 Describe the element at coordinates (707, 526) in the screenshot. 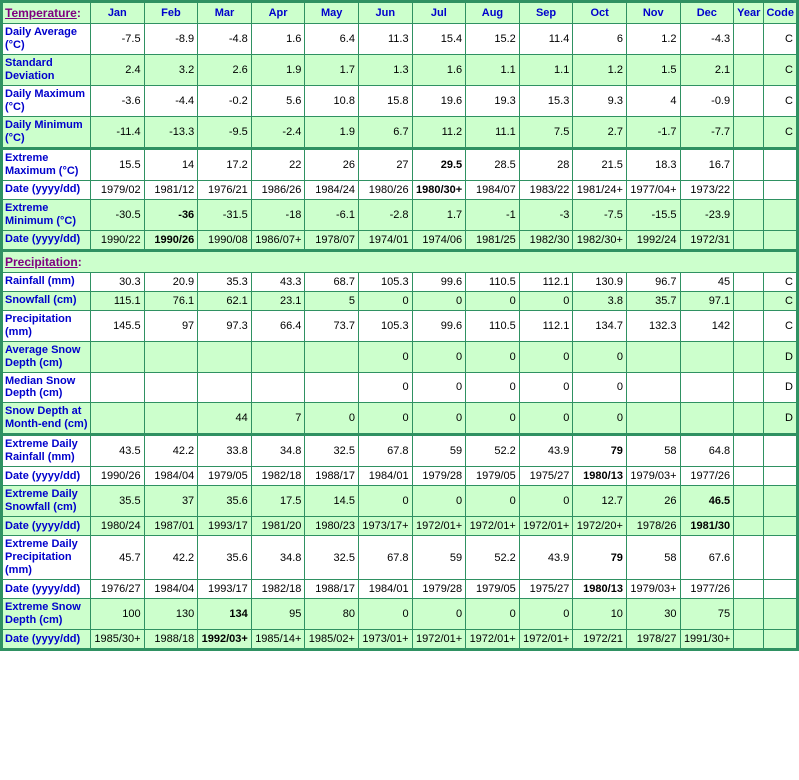

I see `data-cell: 1981/30` at that location.